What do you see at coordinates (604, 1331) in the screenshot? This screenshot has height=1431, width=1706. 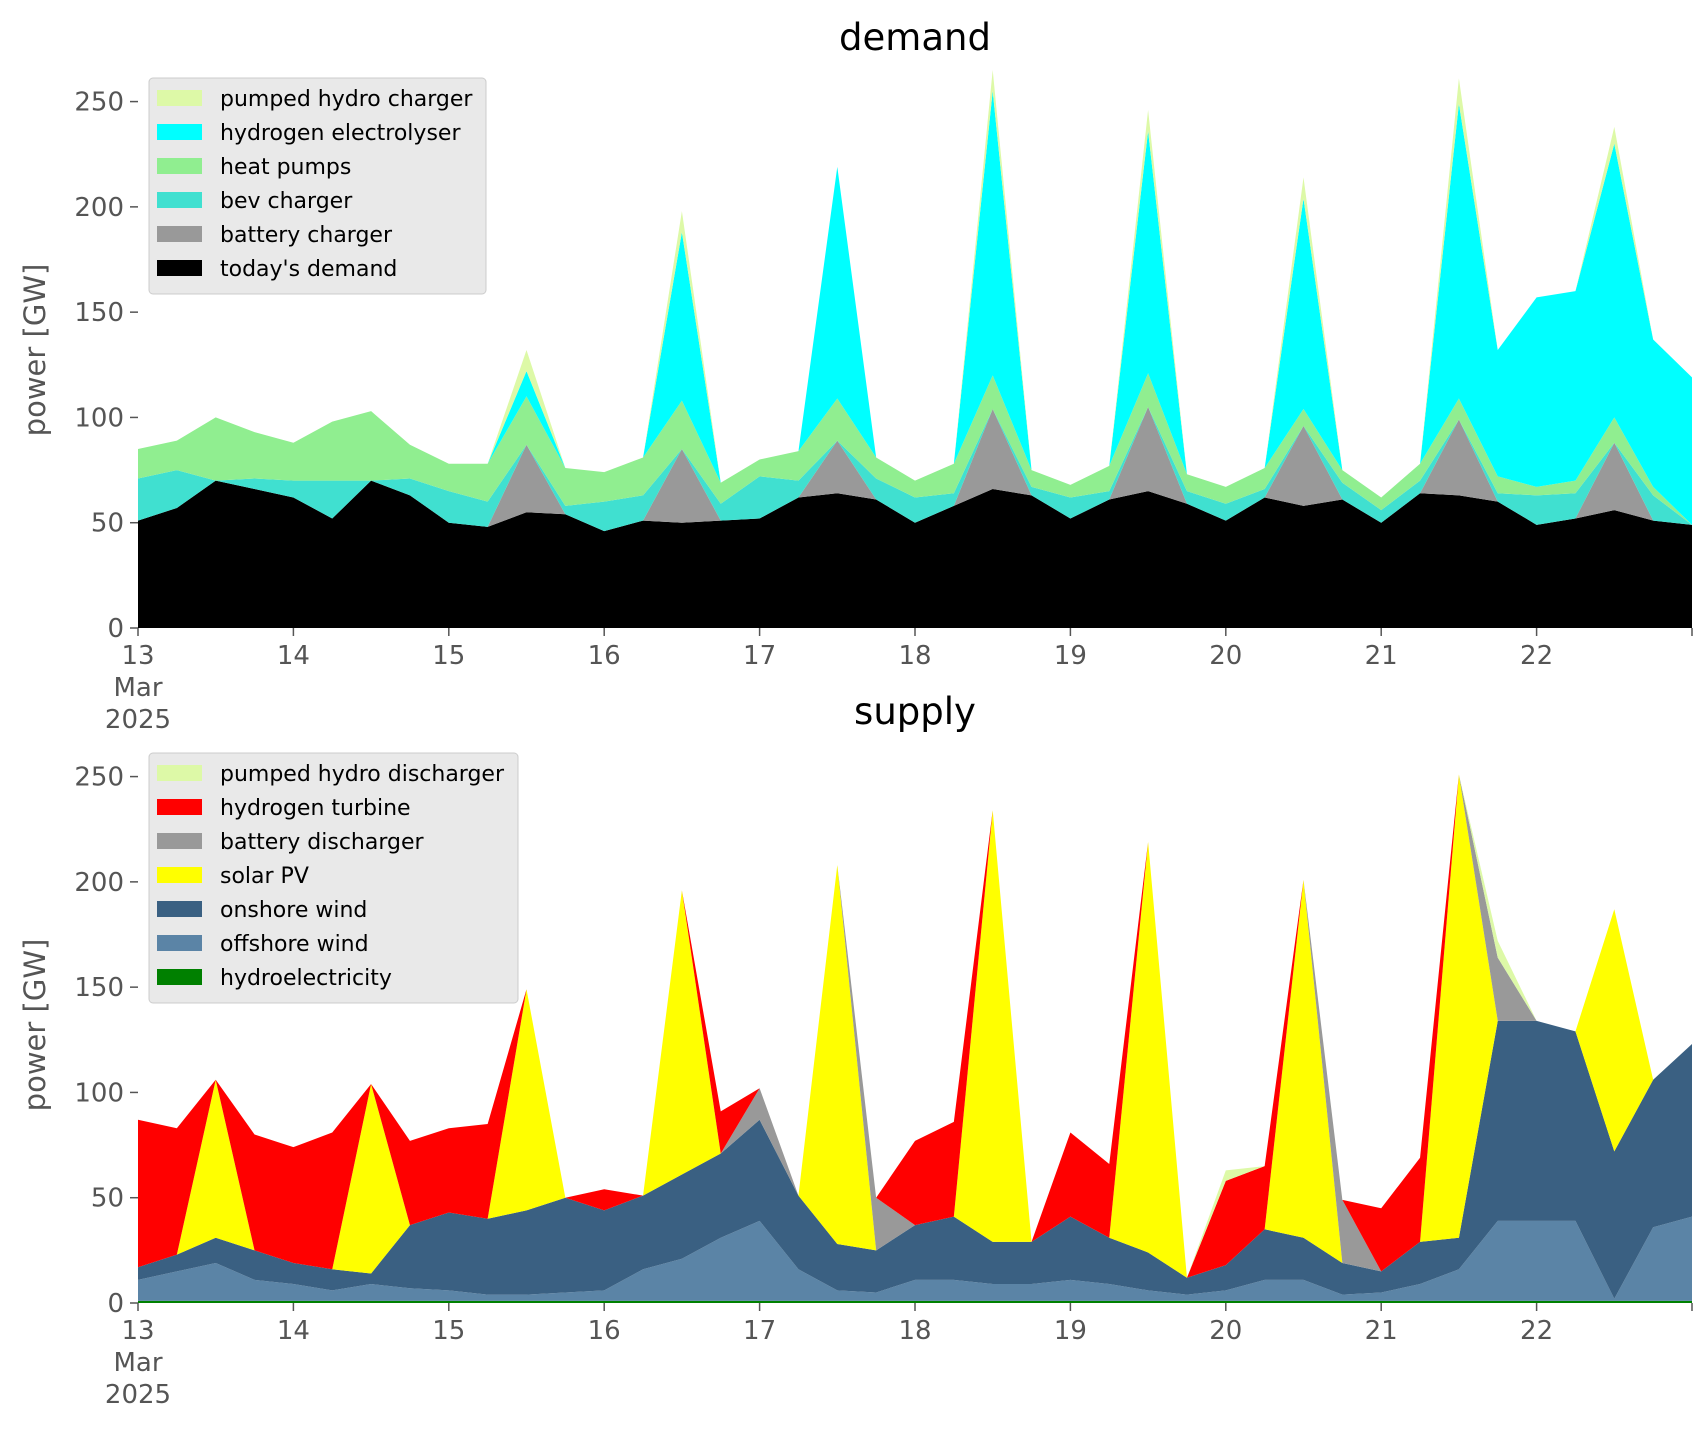 I see `supply-x-tick-label: 16` at bounding box center [604, 1331].